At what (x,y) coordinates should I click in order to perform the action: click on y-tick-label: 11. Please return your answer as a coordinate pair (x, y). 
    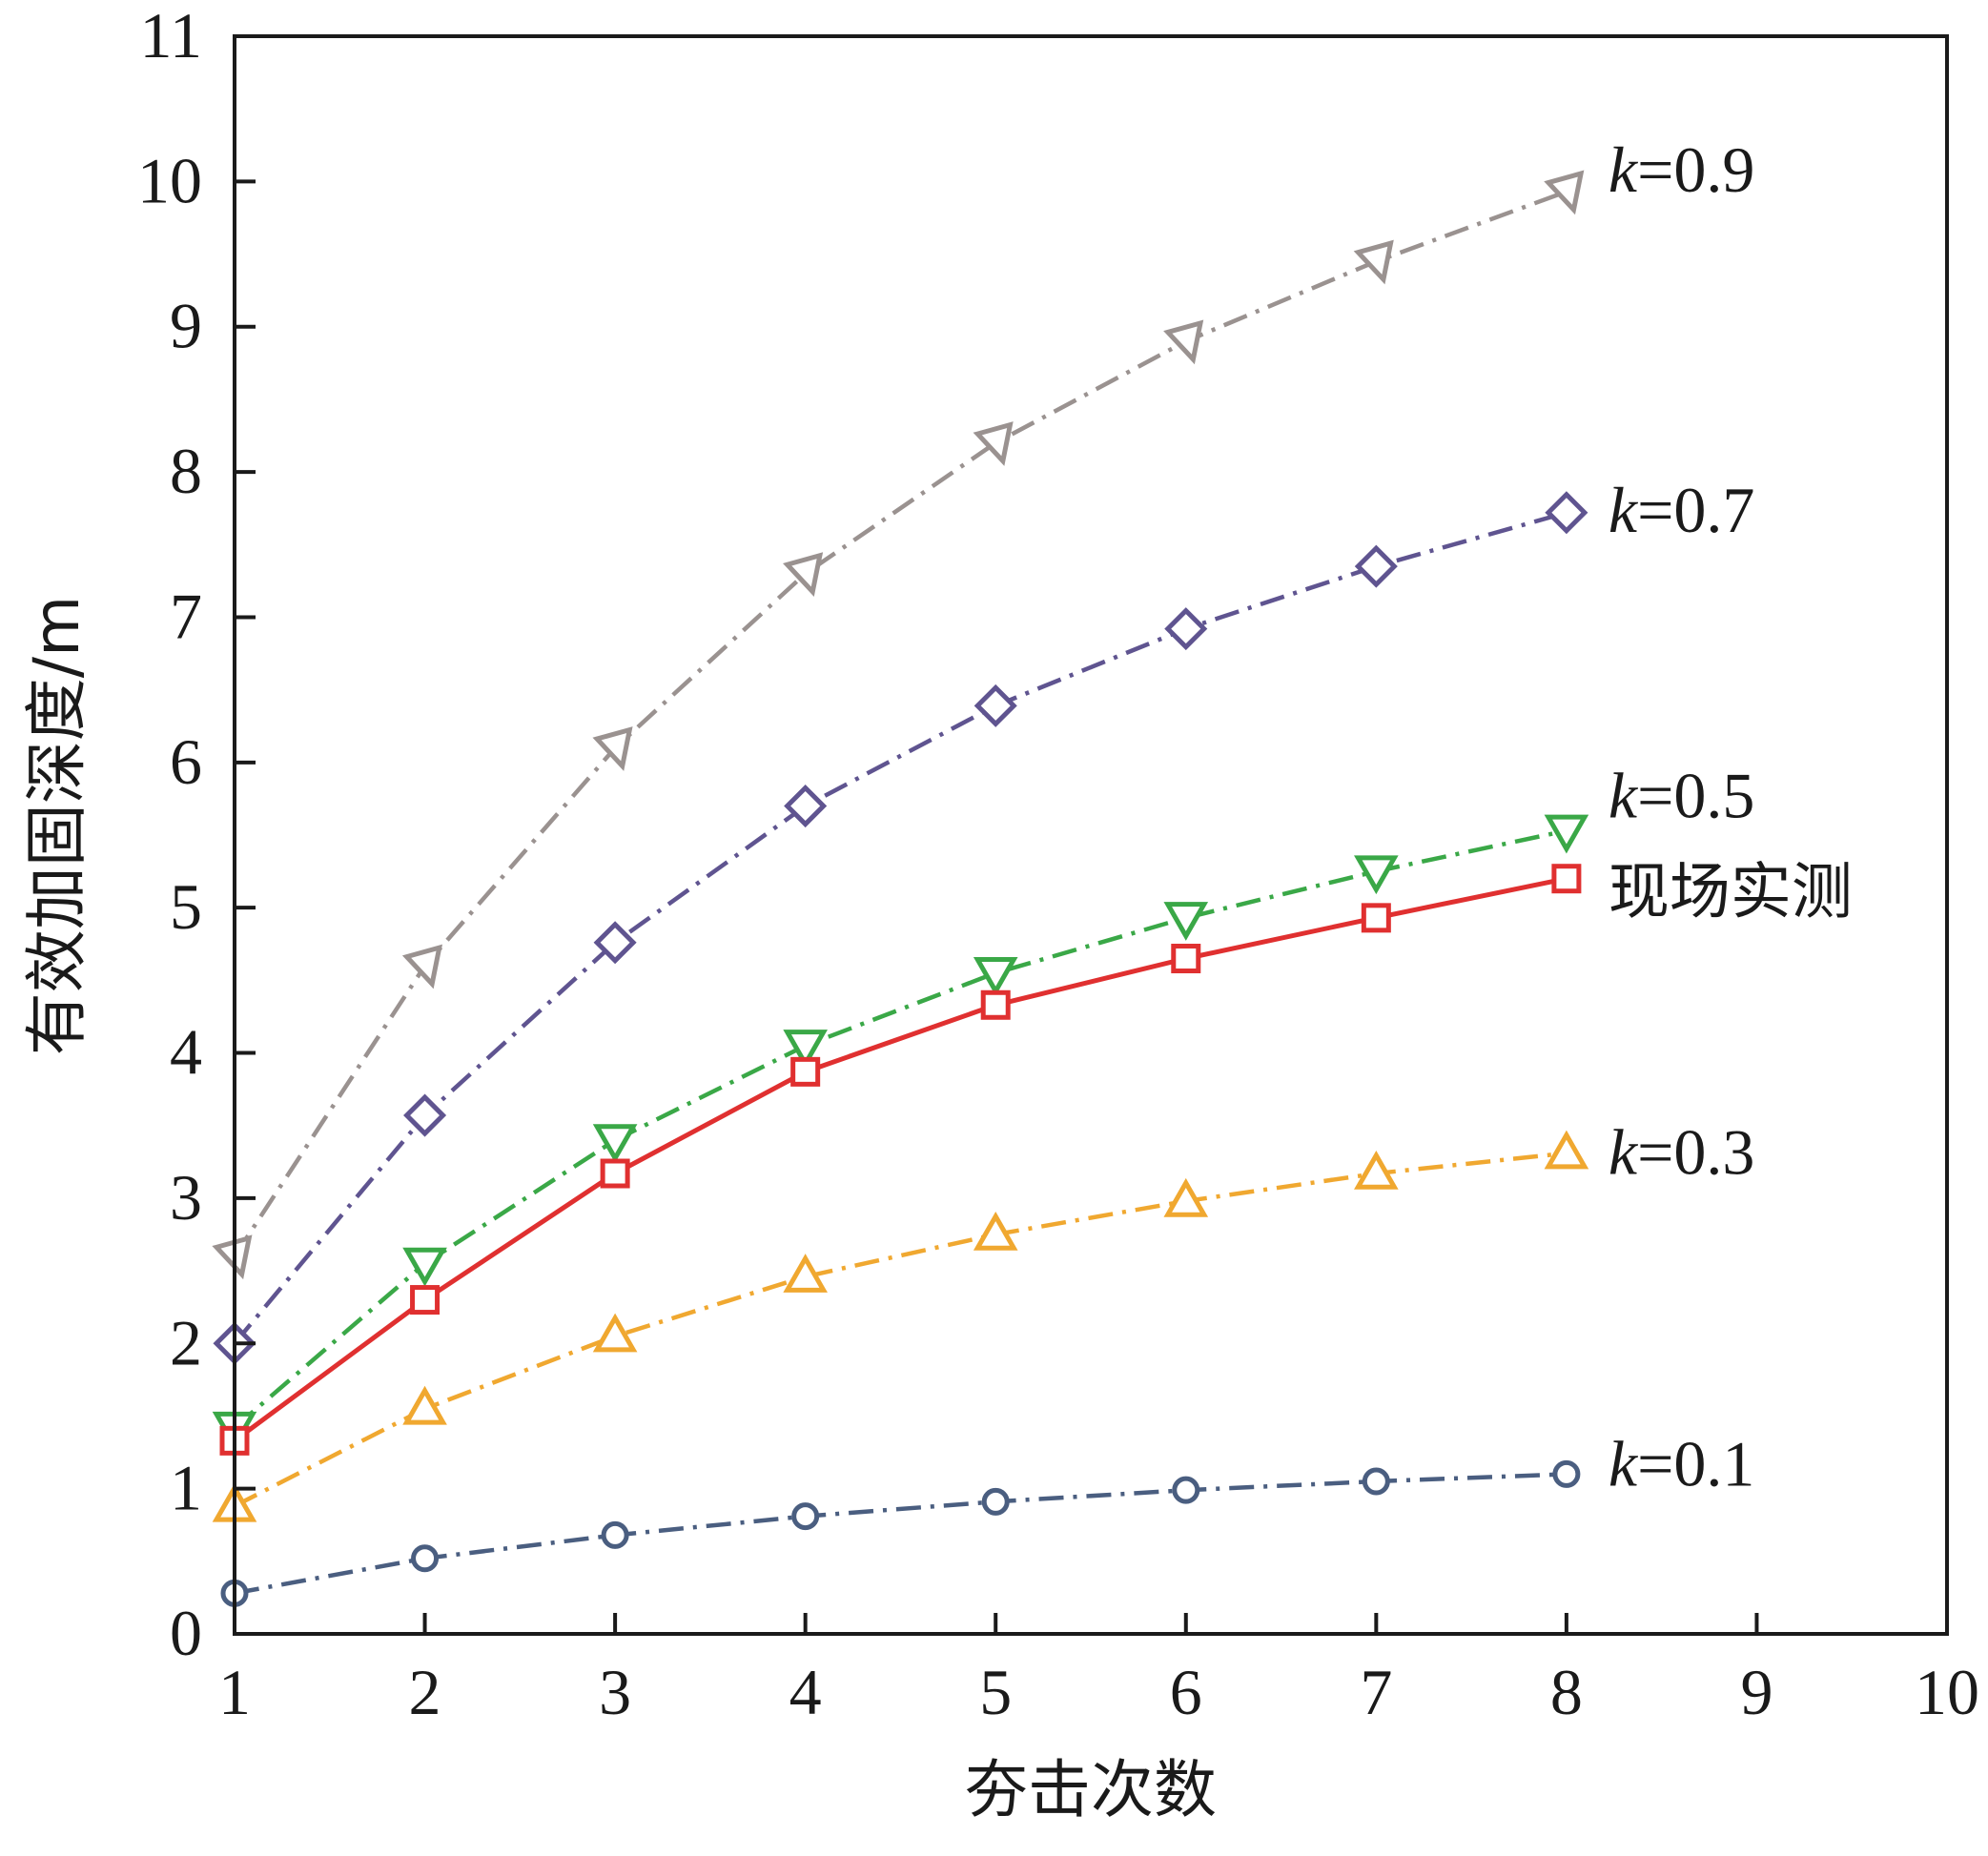
    Looking at the image, I should click on (171, 36).